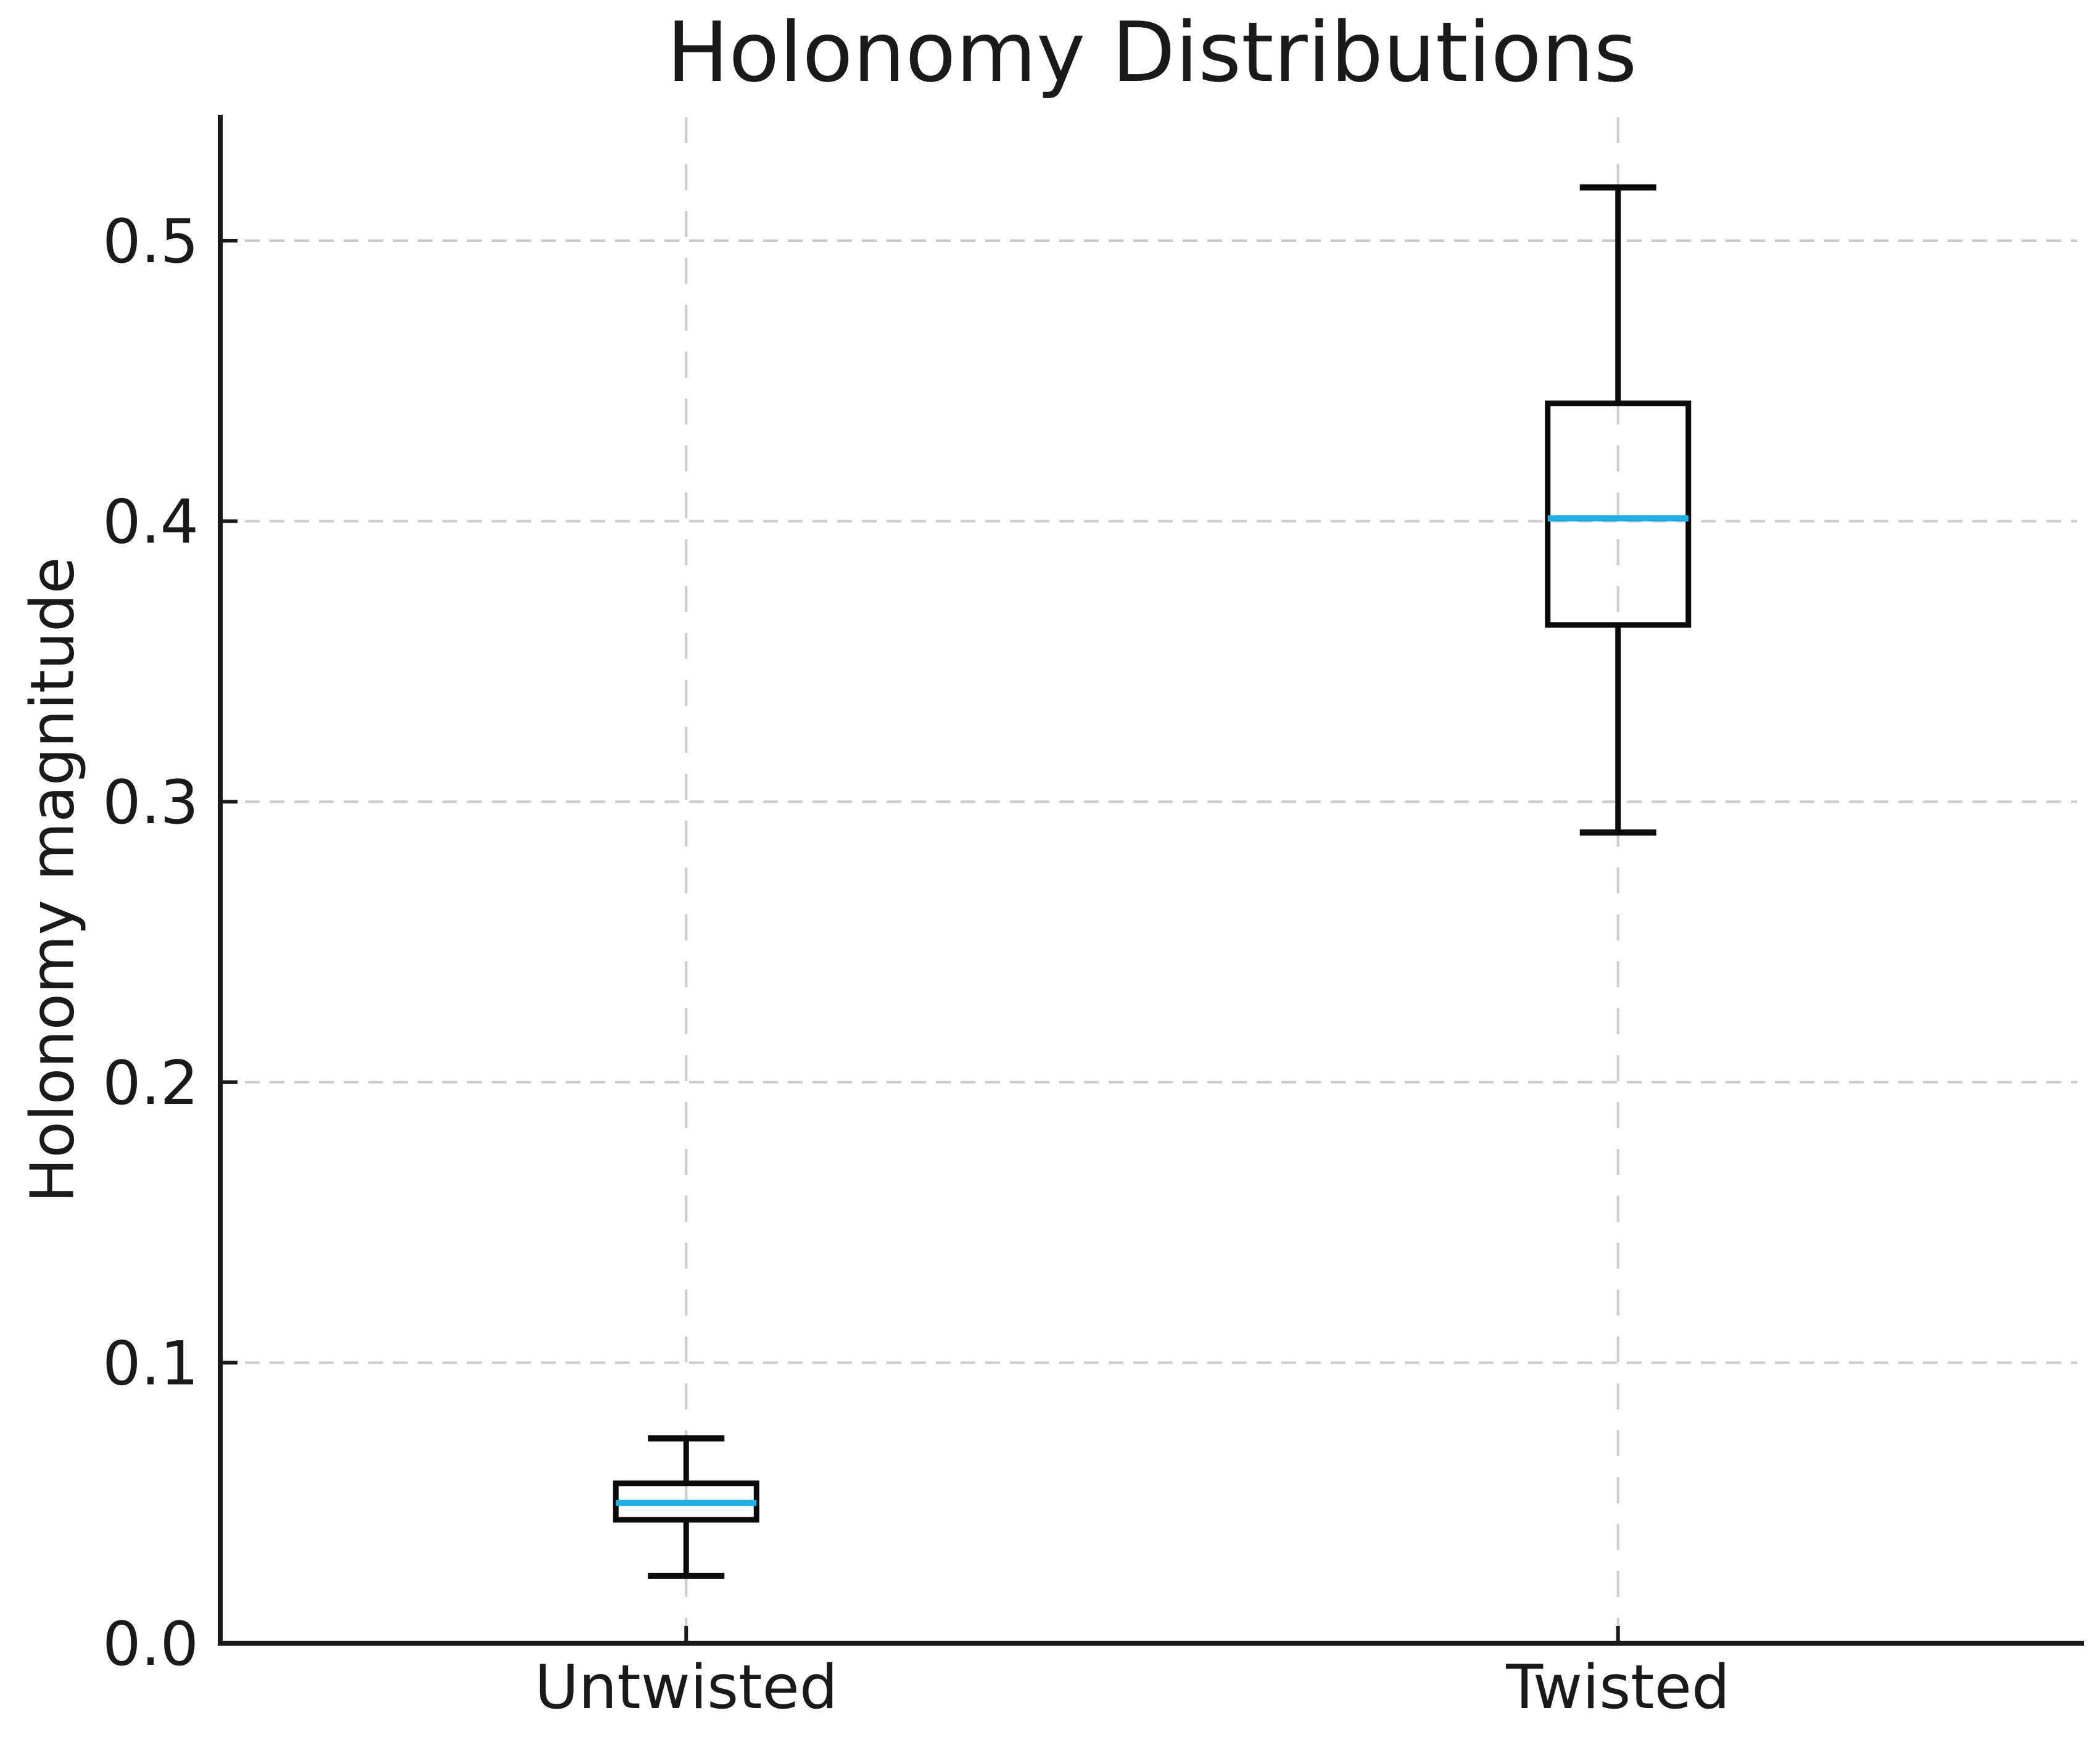  I want to click on y-tick-label: 0.5, so click(150, 242).